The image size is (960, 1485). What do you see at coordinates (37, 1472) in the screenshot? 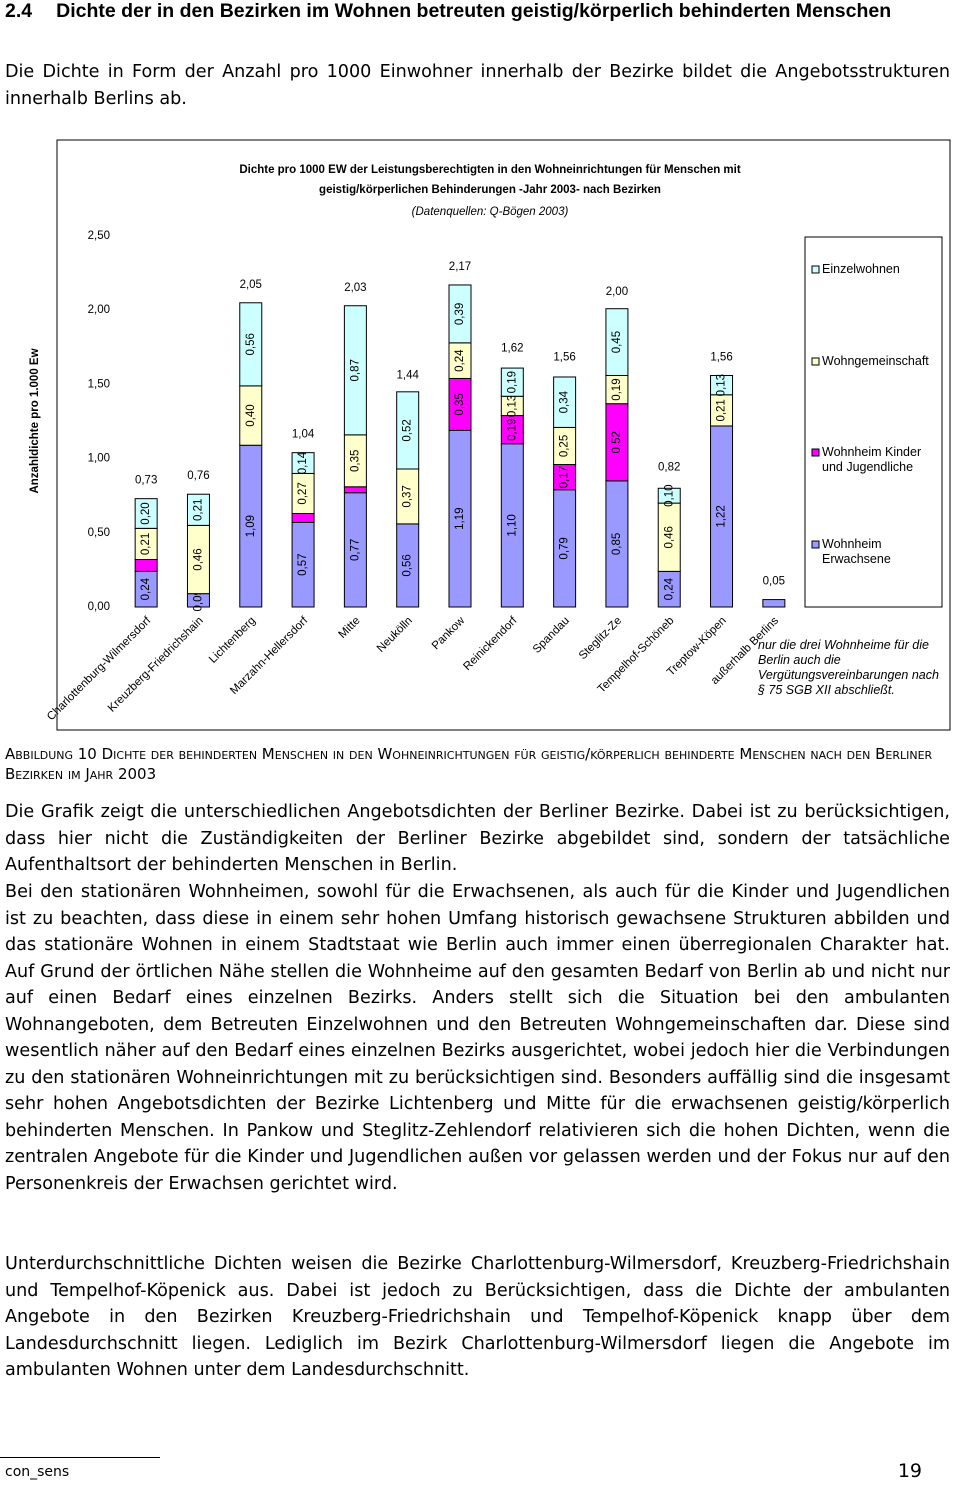
I see `footer-left: con_sens` at bounding box center [37, 1472].